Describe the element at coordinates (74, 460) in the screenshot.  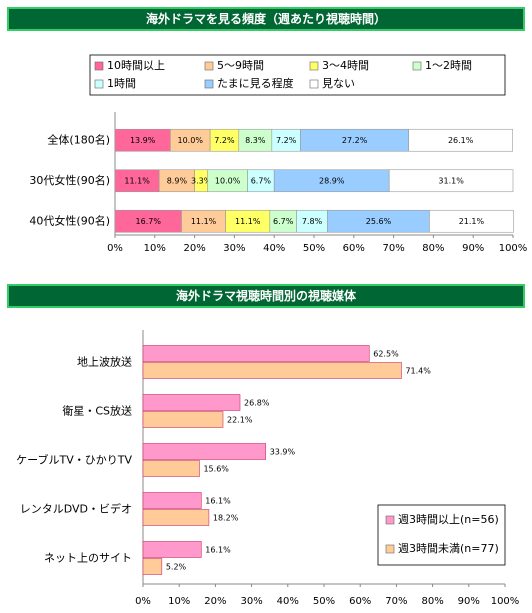
I see `category-label: ケーブルTV・ひかりTV` at that location.